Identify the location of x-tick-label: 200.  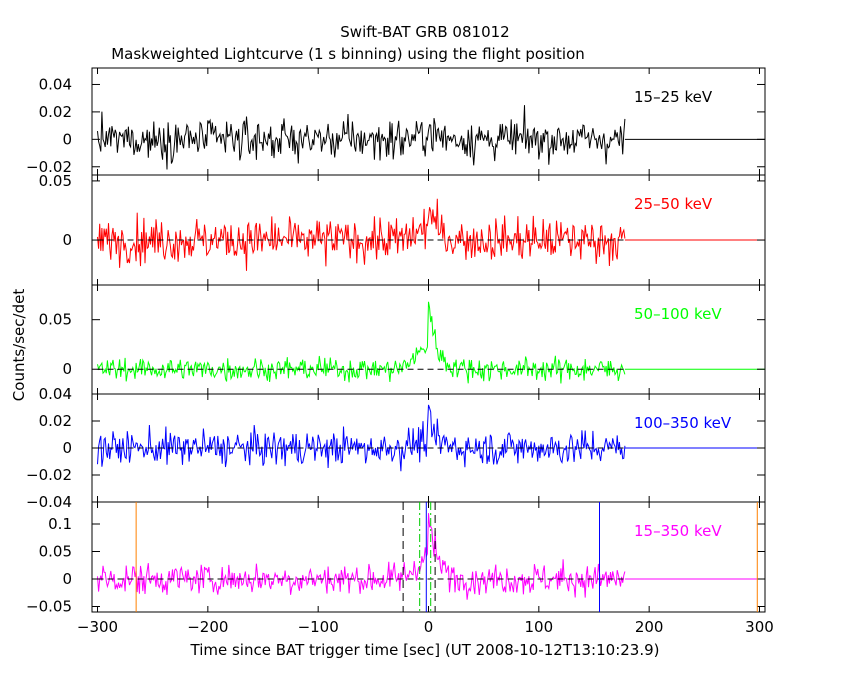
(649, 627).